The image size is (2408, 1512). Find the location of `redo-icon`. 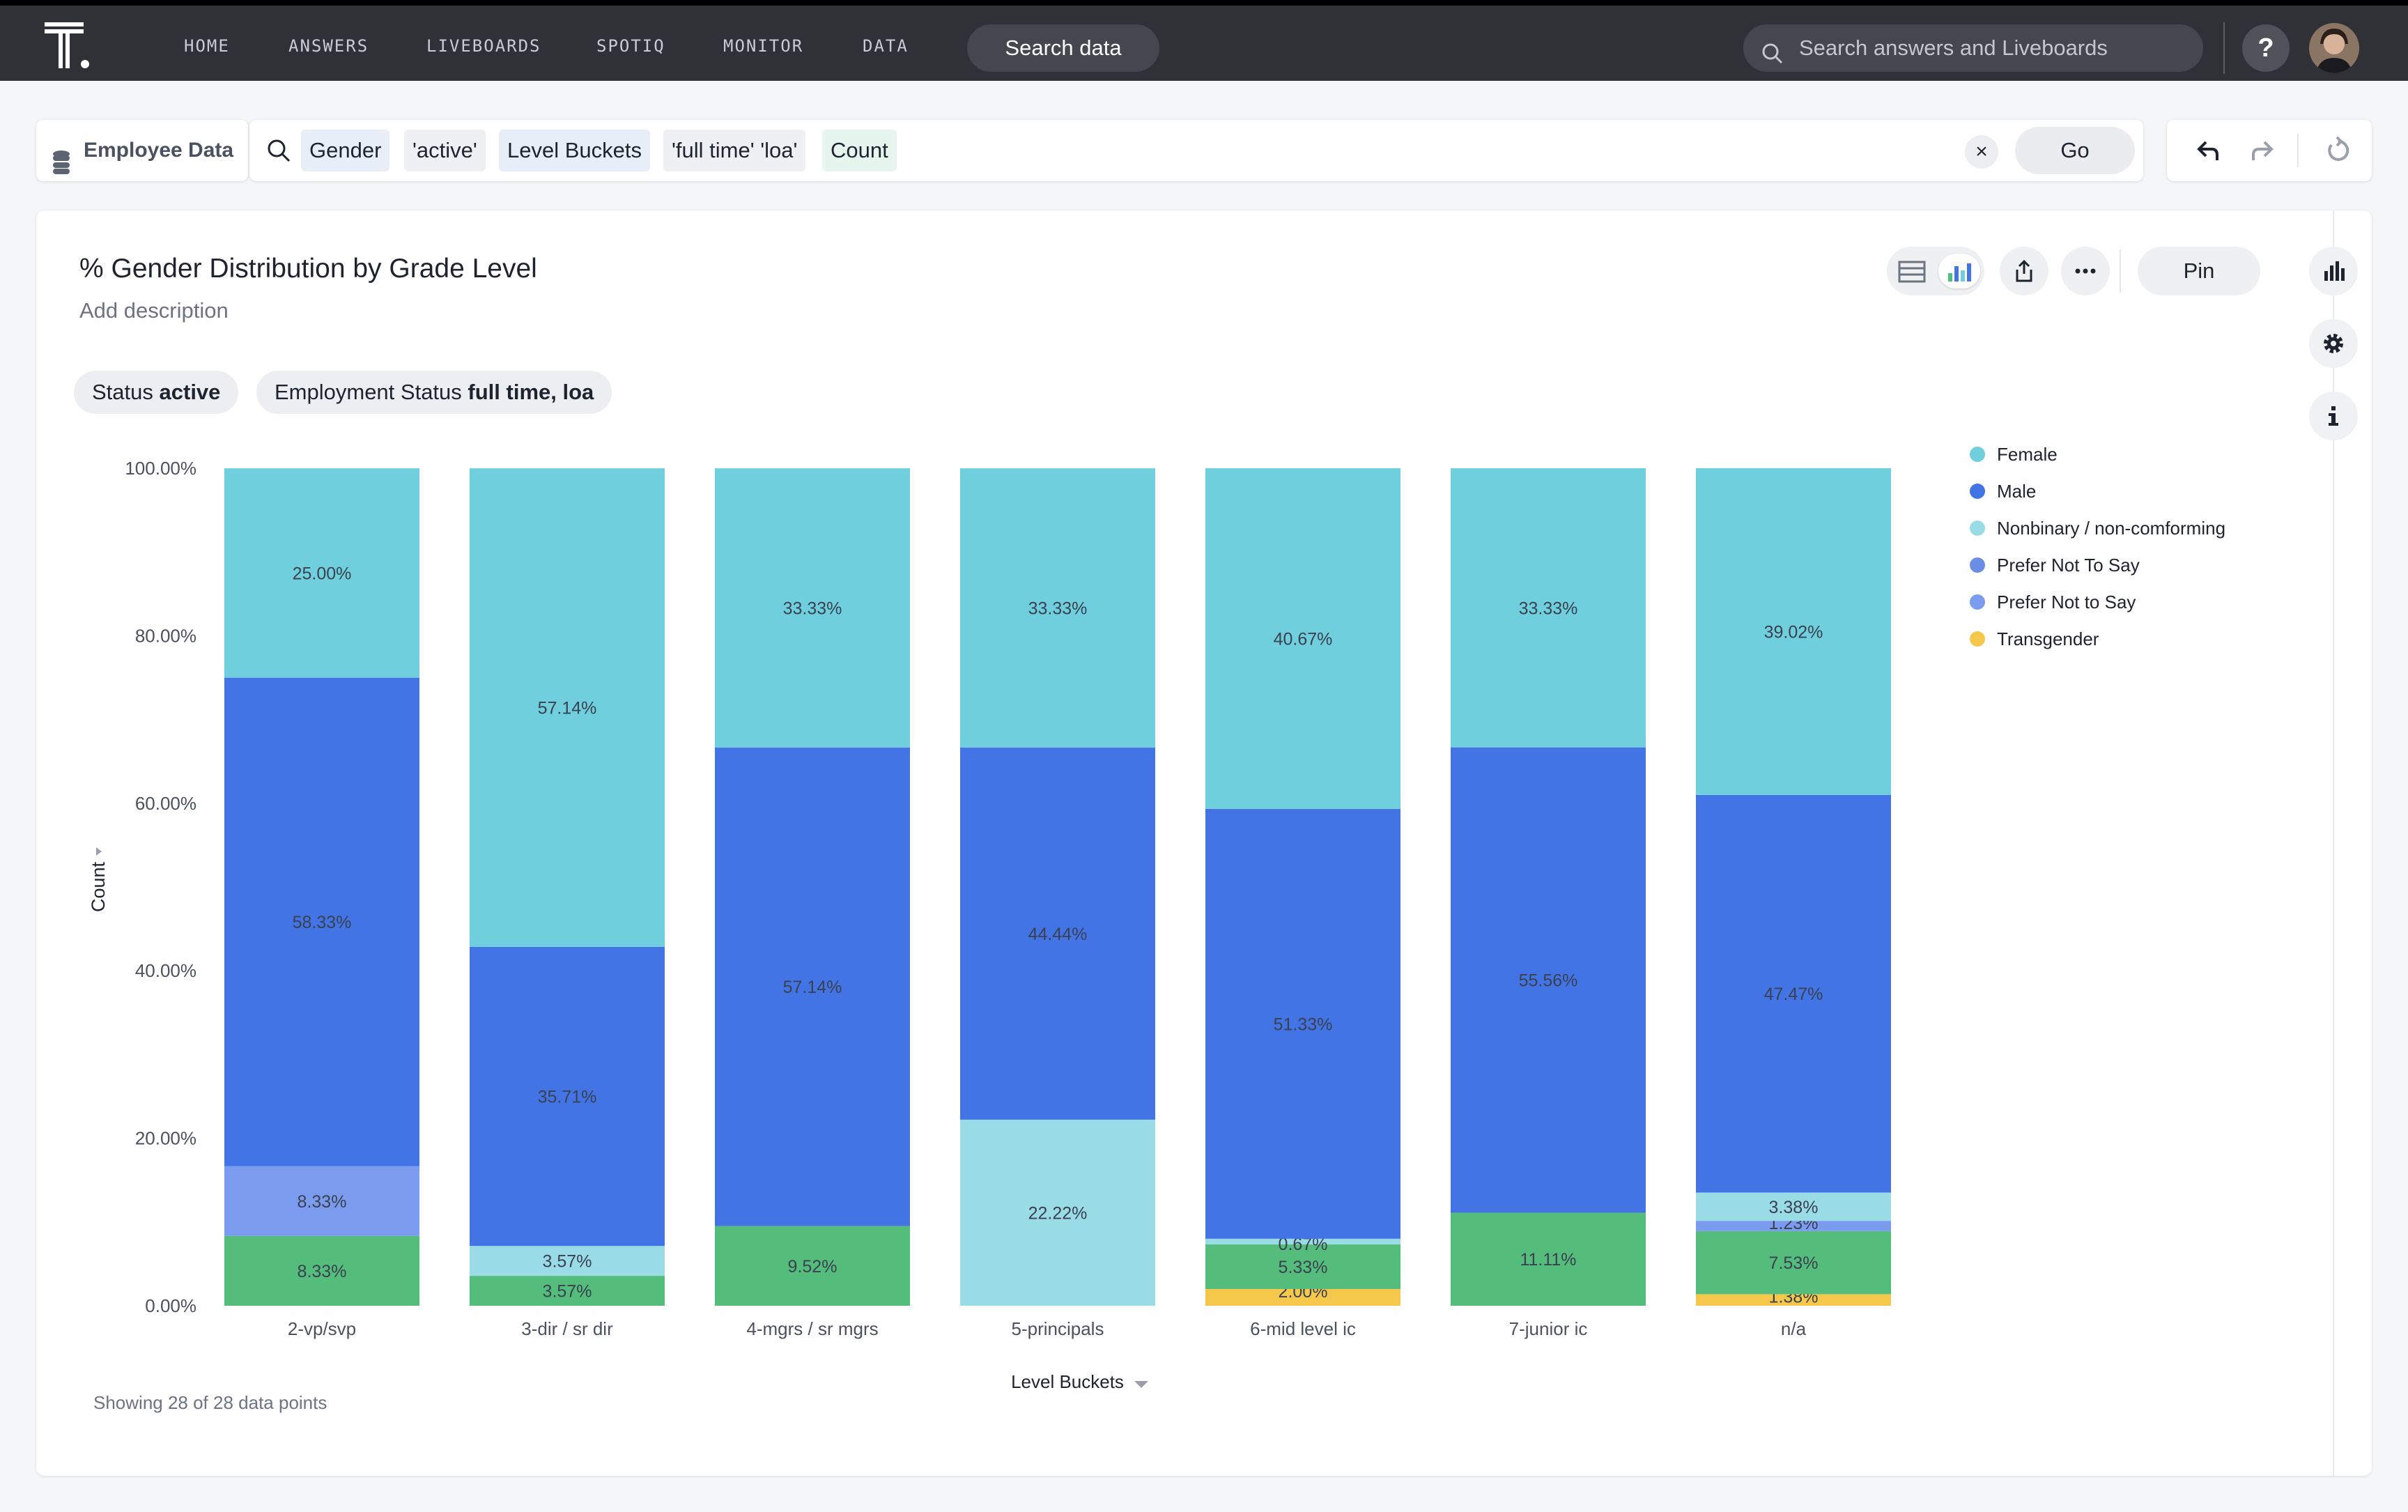

redo-icon is located at coordinates (2261, 152).